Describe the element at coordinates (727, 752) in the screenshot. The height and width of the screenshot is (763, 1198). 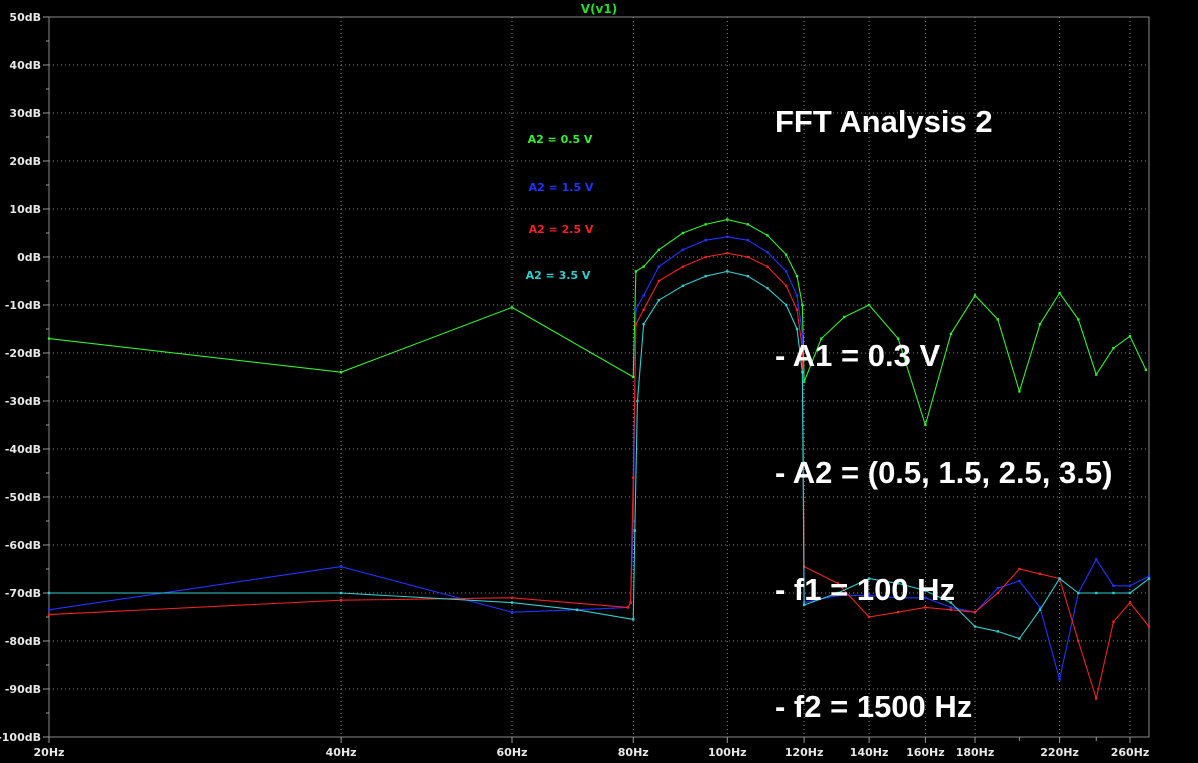
I see `x-tick-label: 100Hz` at that location.